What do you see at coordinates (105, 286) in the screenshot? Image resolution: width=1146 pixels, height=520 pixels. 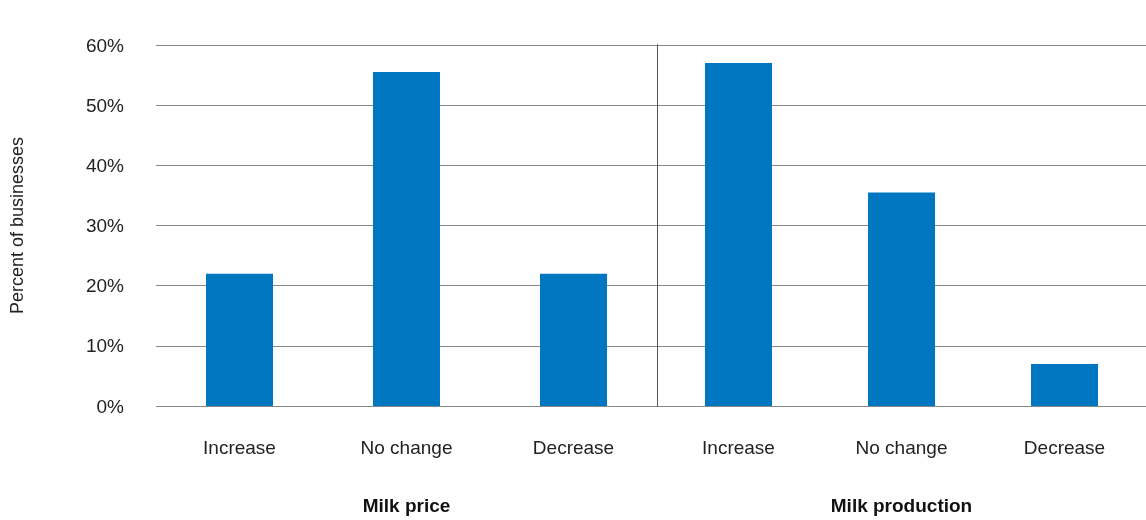 I see `y-tick-label: 20%` at bounding box center [105, 286].